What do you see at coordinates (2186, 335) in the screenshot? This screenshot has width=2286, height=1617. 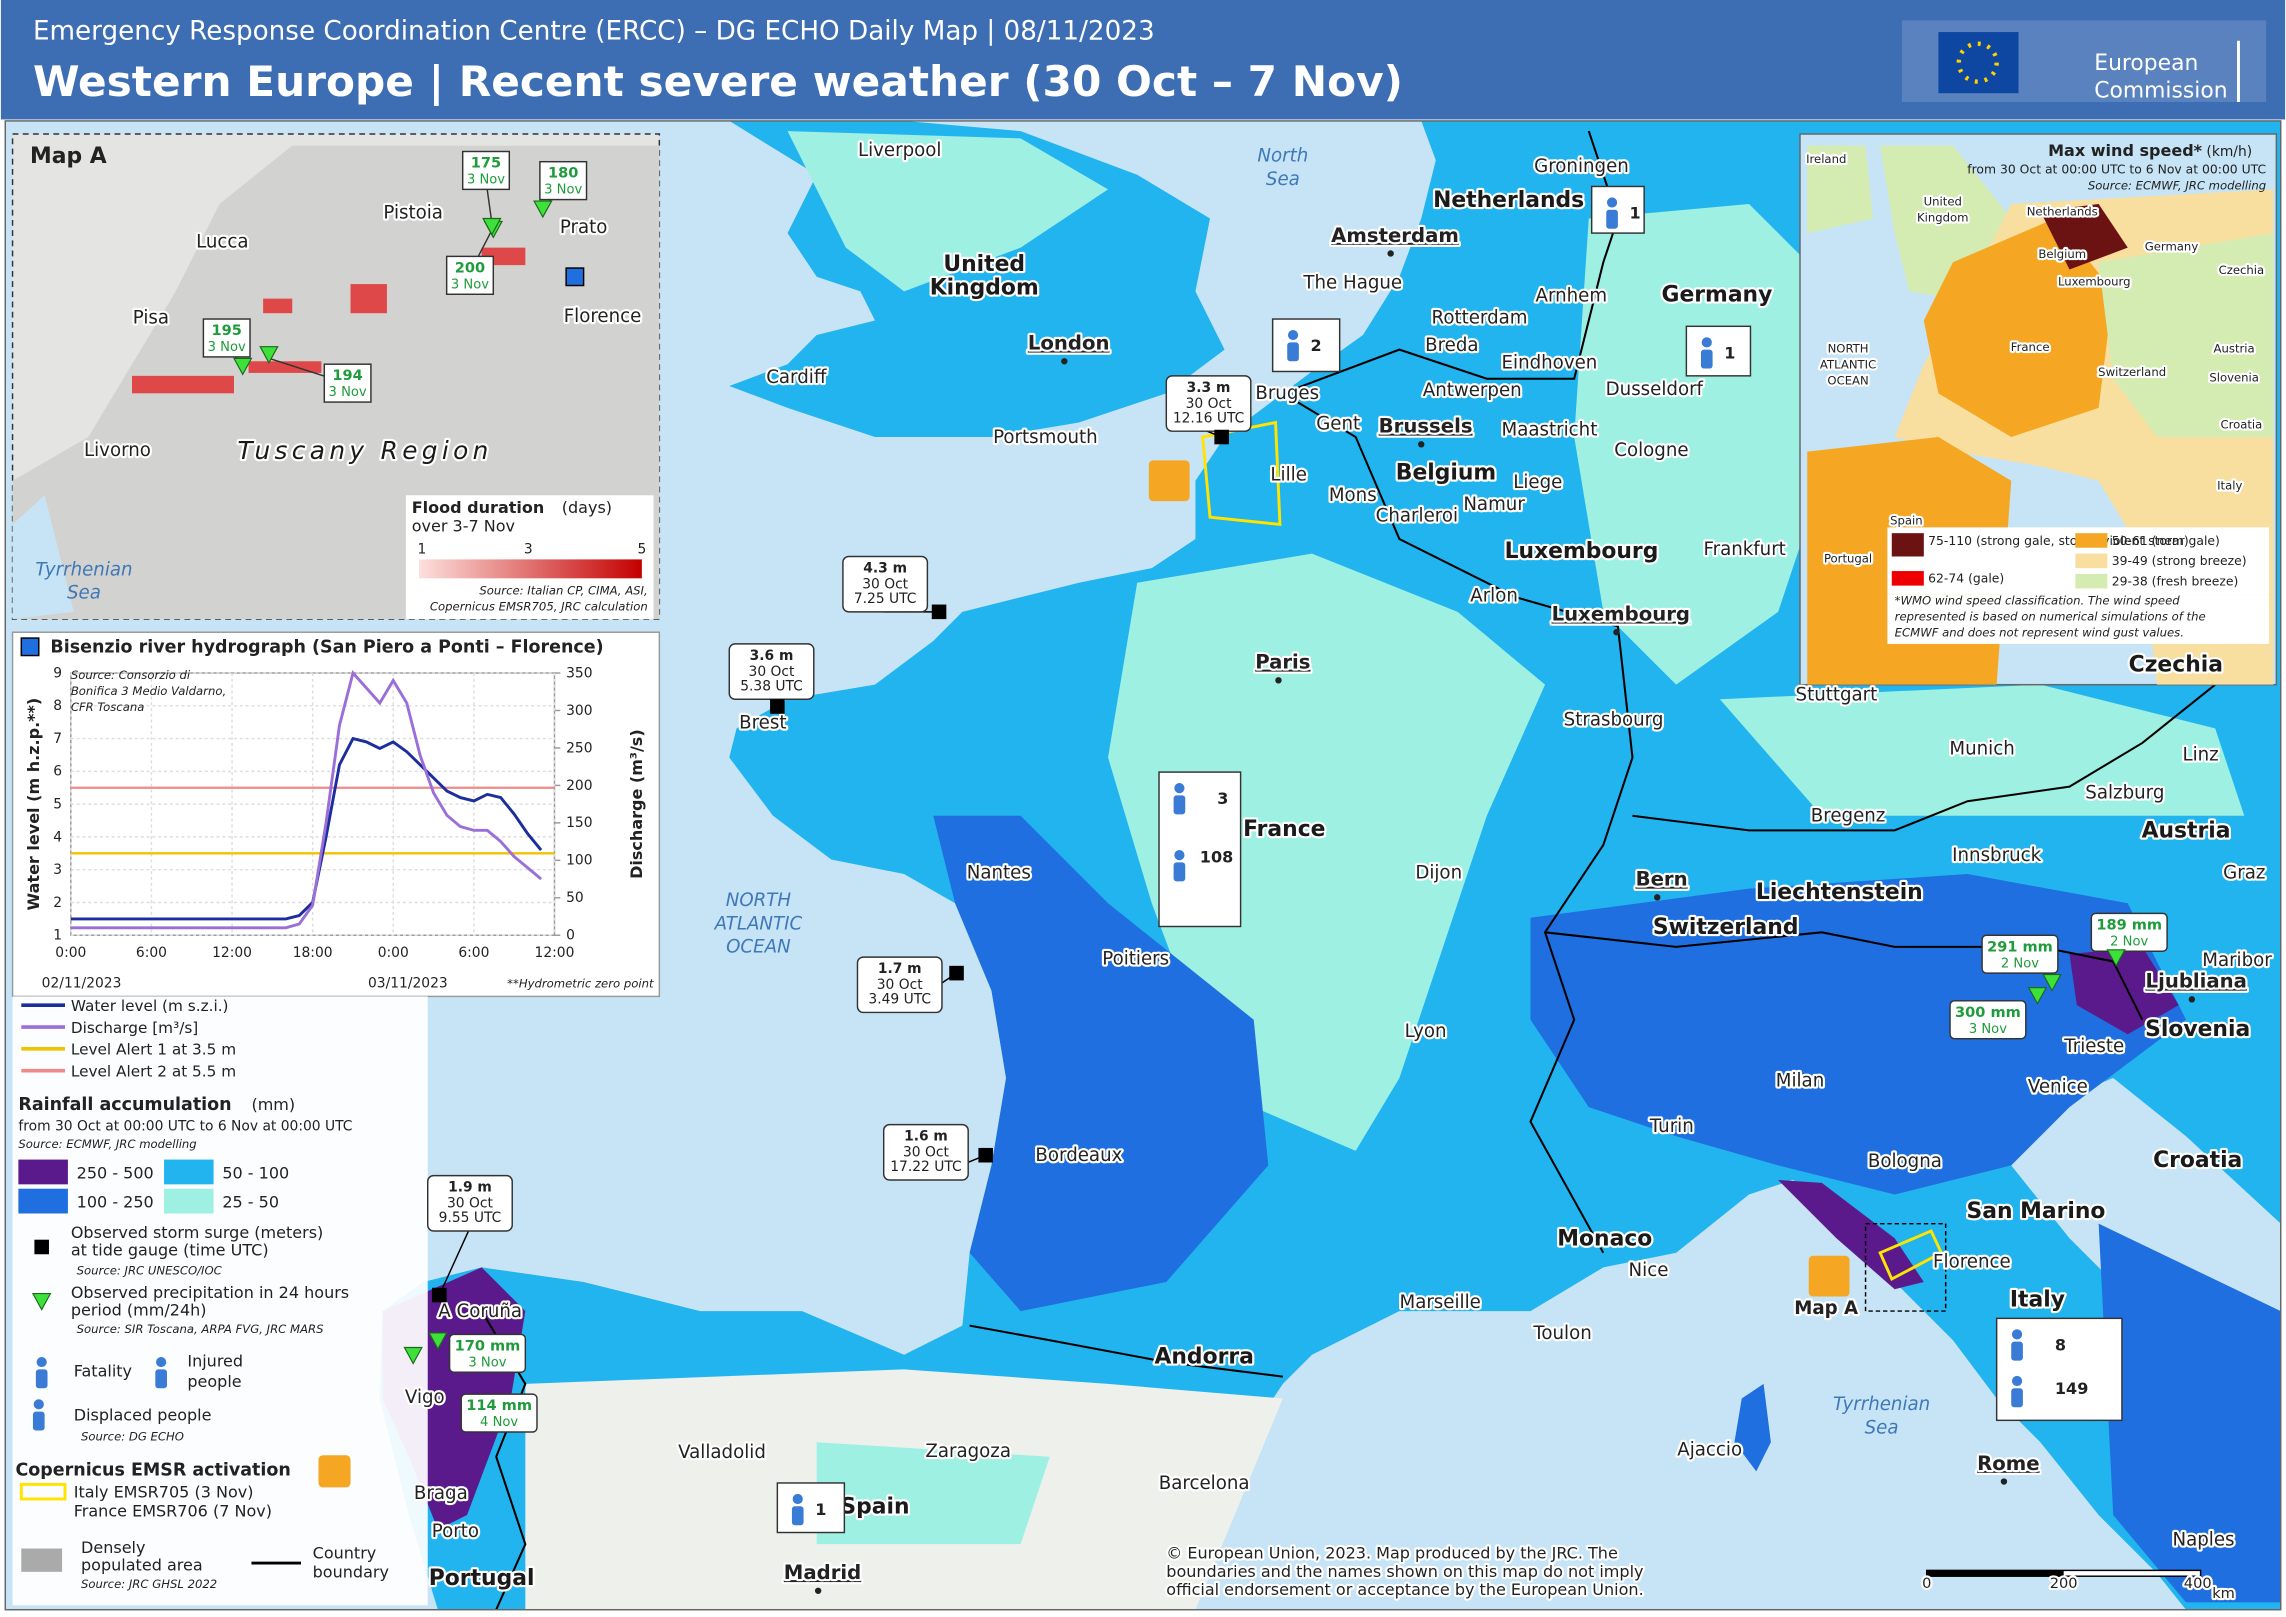 I see `wind-land` at bounding box center [2186, 335].